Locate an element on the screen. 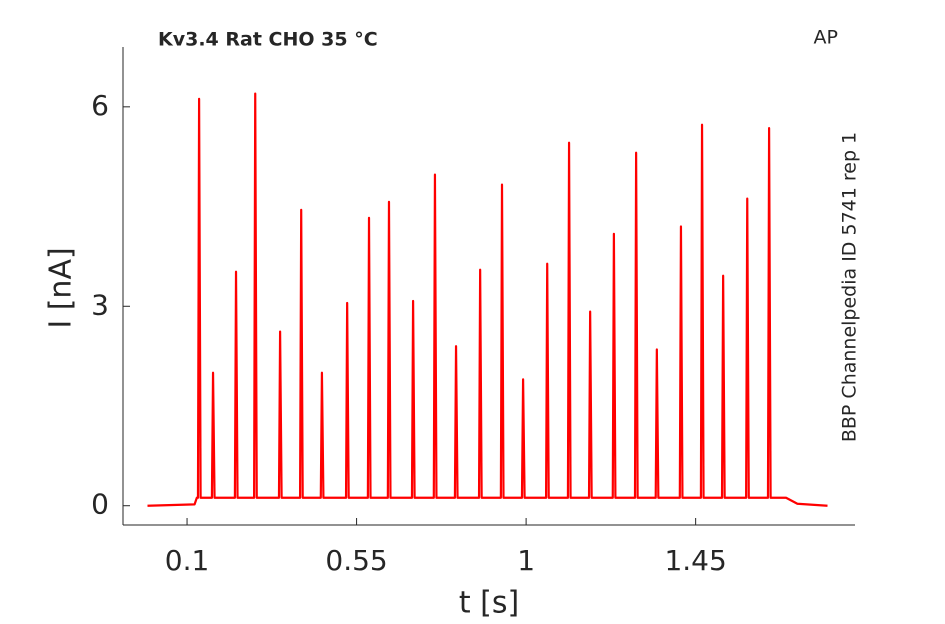 This screenshot has height=624, width=945. annotation: AP is located at coordinates (826, 38).